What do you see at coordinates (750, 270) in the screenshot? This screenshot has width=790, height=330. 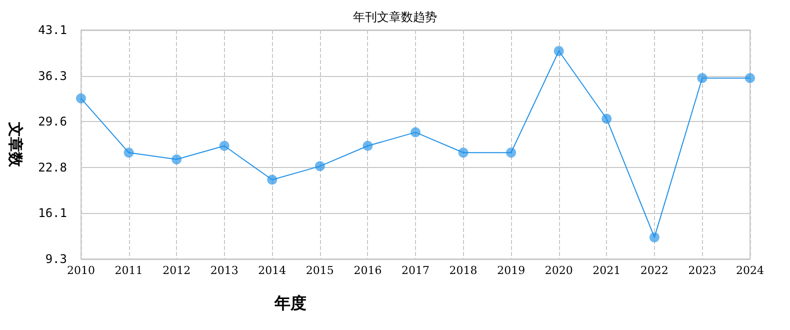 I see `x-tick-label: 2024` at bounding box center [750, 270].